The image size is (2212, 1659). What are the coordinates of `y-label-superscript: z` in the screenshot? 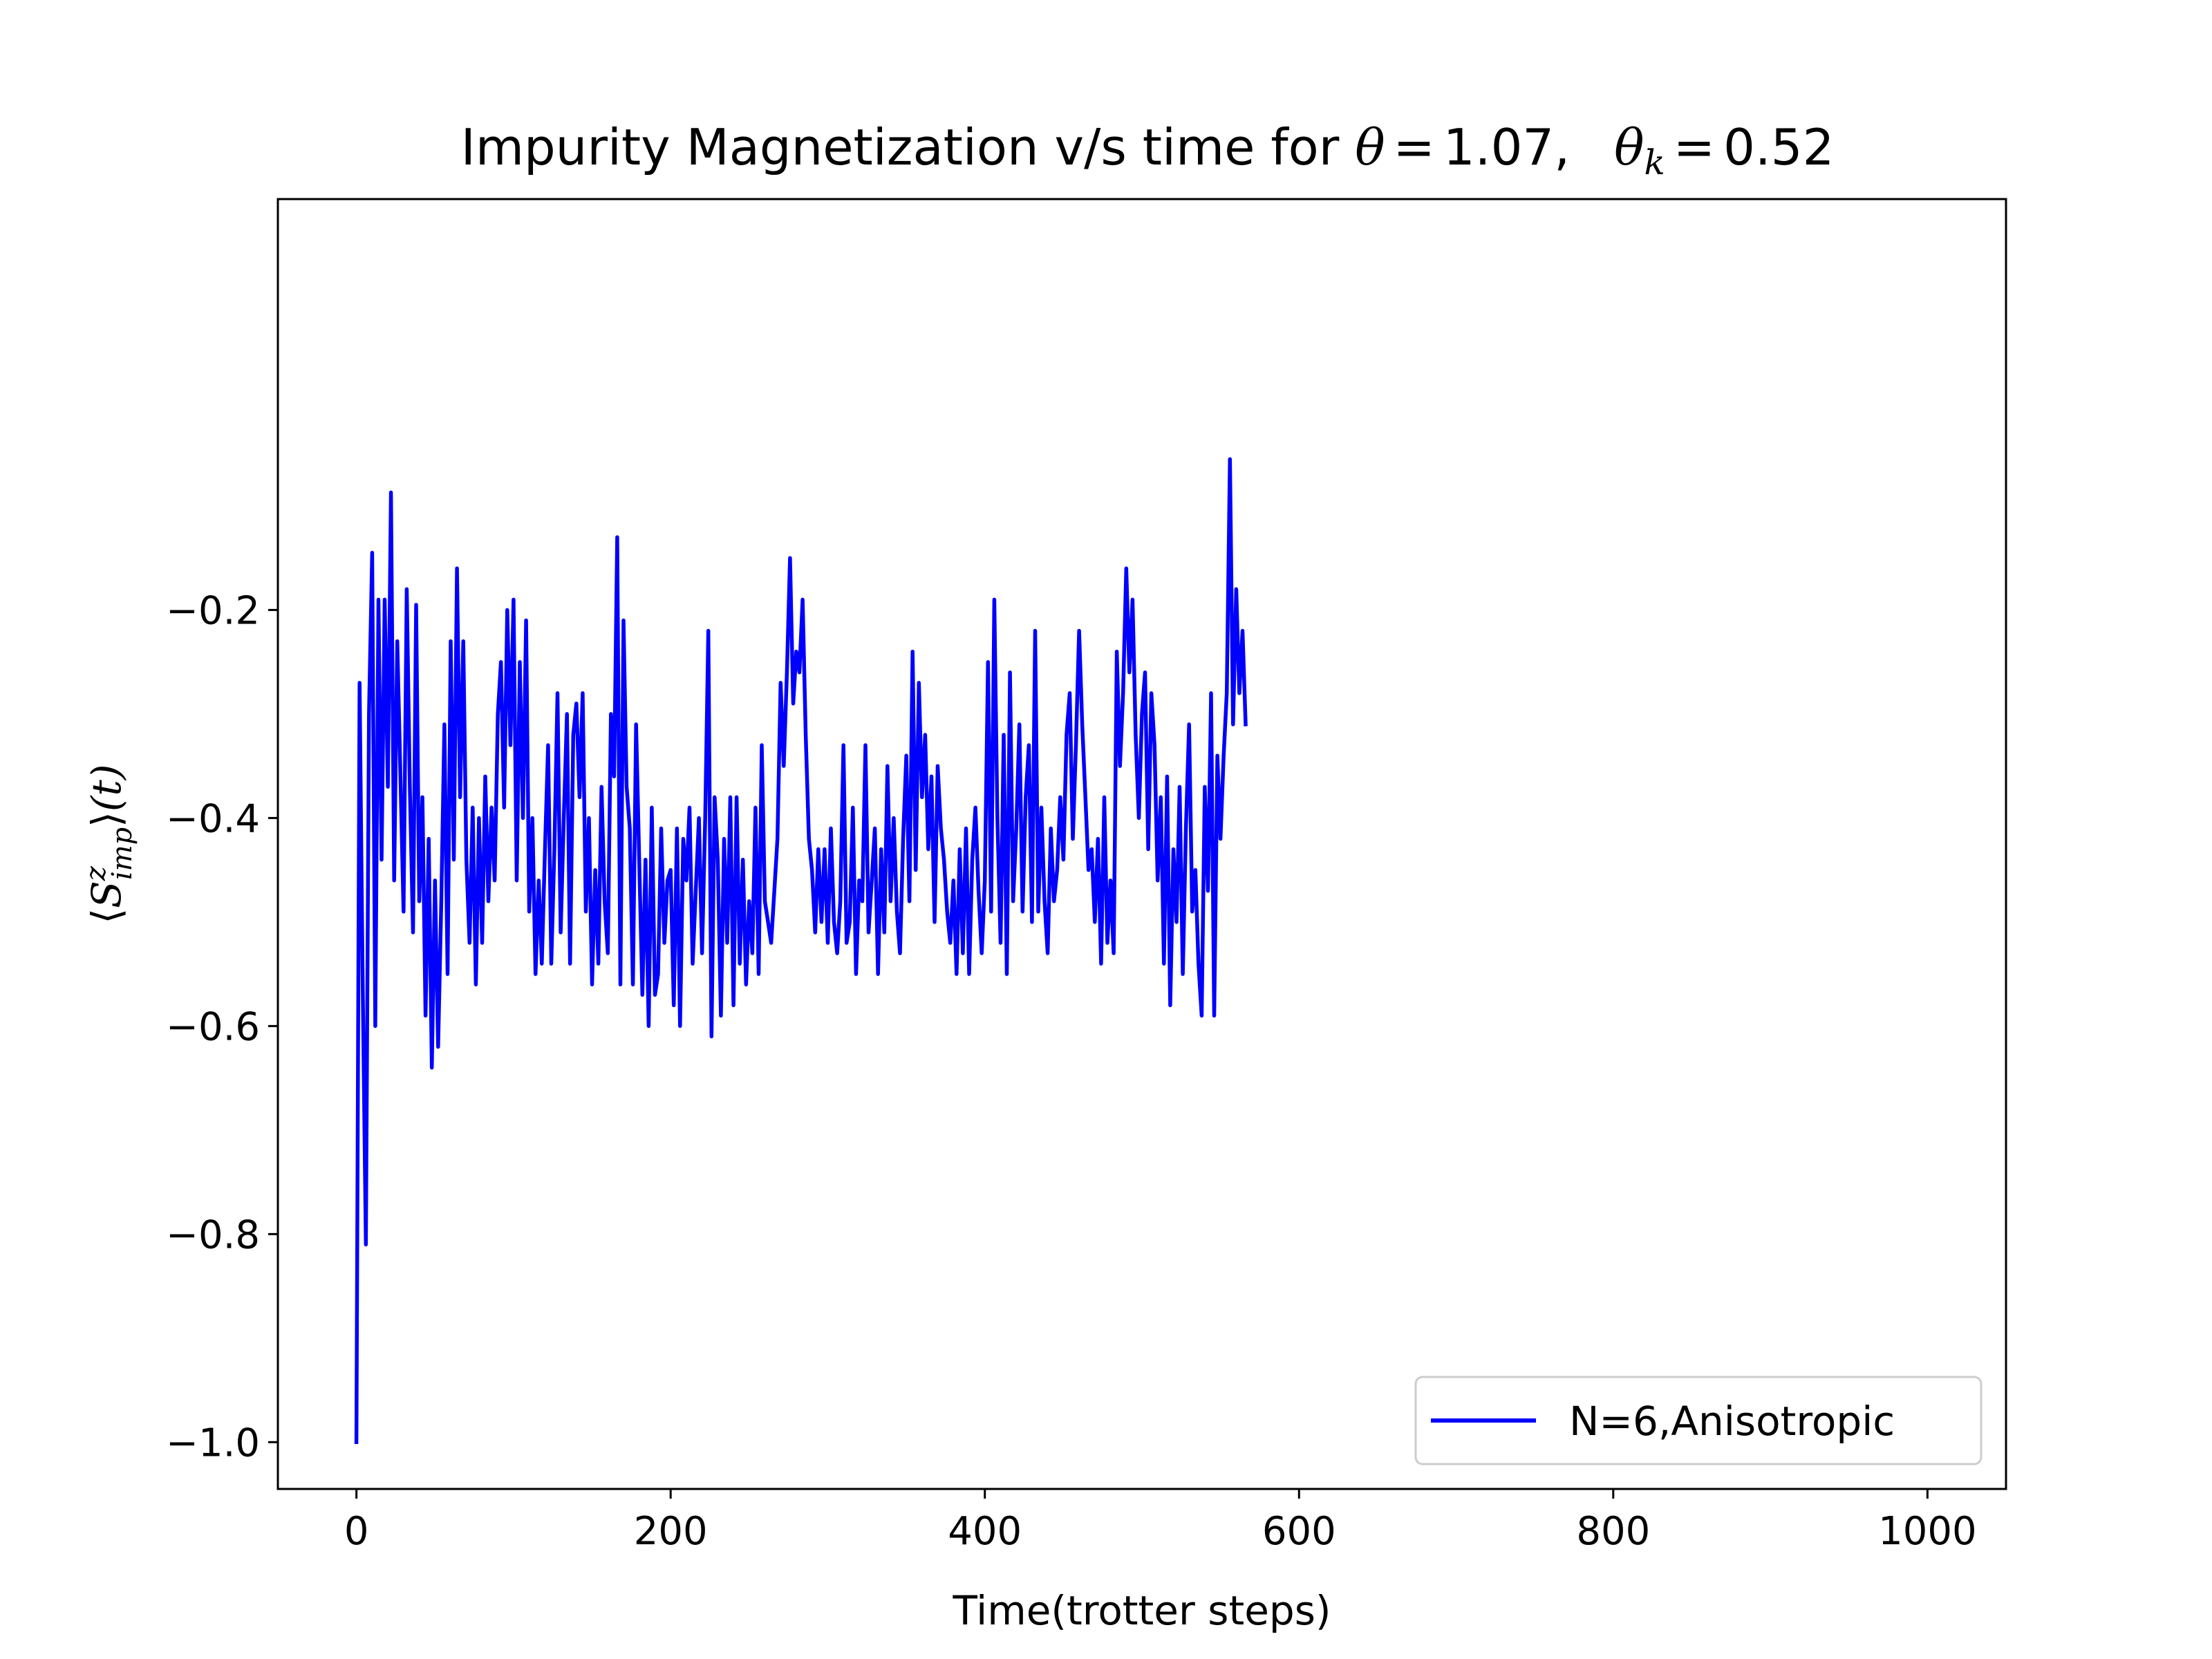 It's located at (96, 873).